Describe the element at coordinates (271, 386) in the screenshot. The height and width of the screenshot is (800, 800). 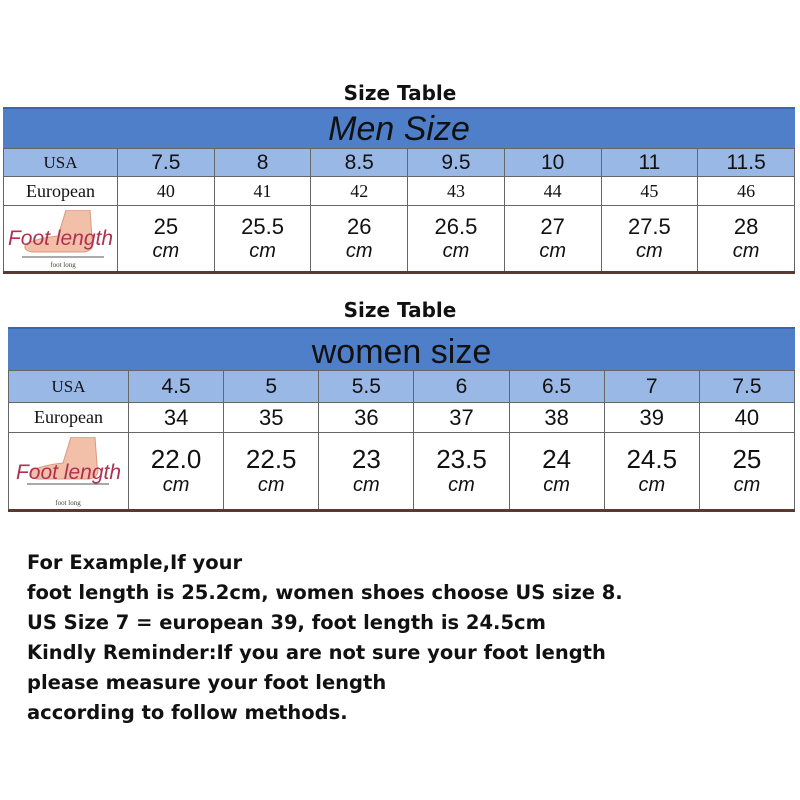
I see `usa-size-cell: 5` at that location.